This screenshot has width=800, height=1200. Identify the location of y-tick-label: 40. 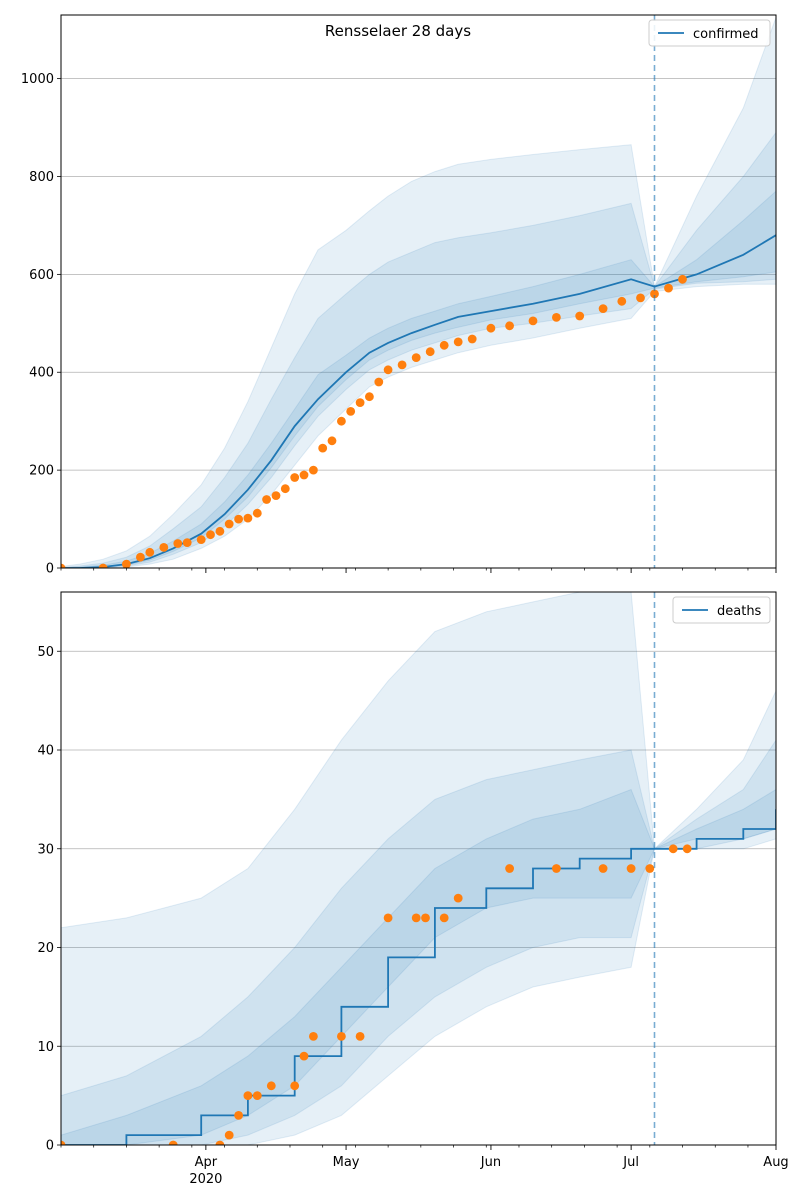
(45, 751).